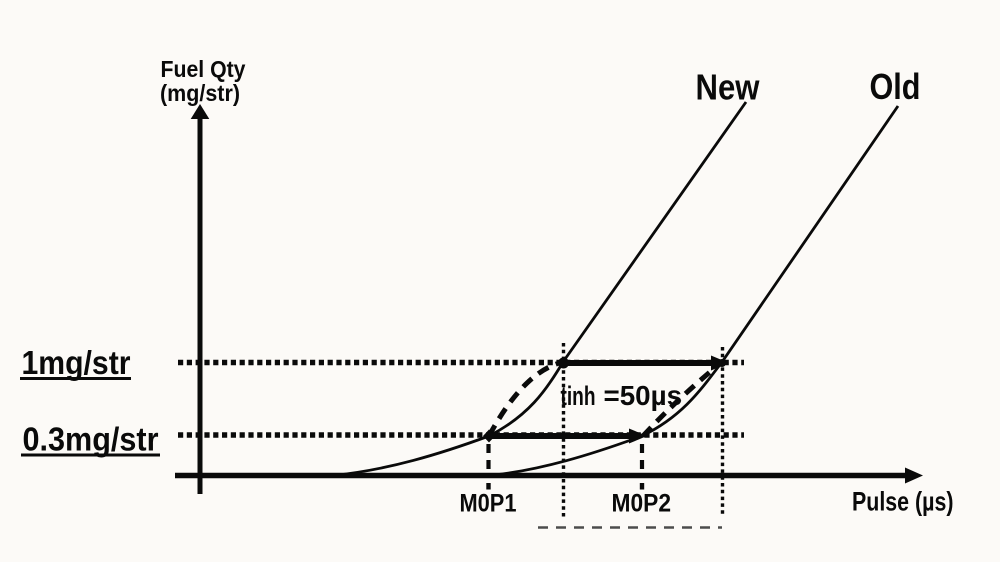 The image size is (1000, 562). I want to click on svg-text: (mg/str), so click(200, 93).